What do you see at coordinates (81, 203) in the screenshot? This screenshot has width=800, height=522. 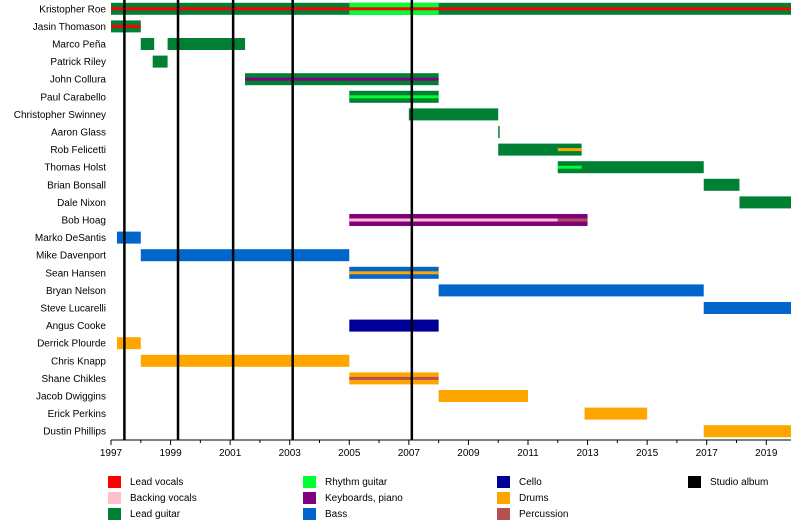 I see `member-label: Dale Nixon` at bounding box center [81, 203].